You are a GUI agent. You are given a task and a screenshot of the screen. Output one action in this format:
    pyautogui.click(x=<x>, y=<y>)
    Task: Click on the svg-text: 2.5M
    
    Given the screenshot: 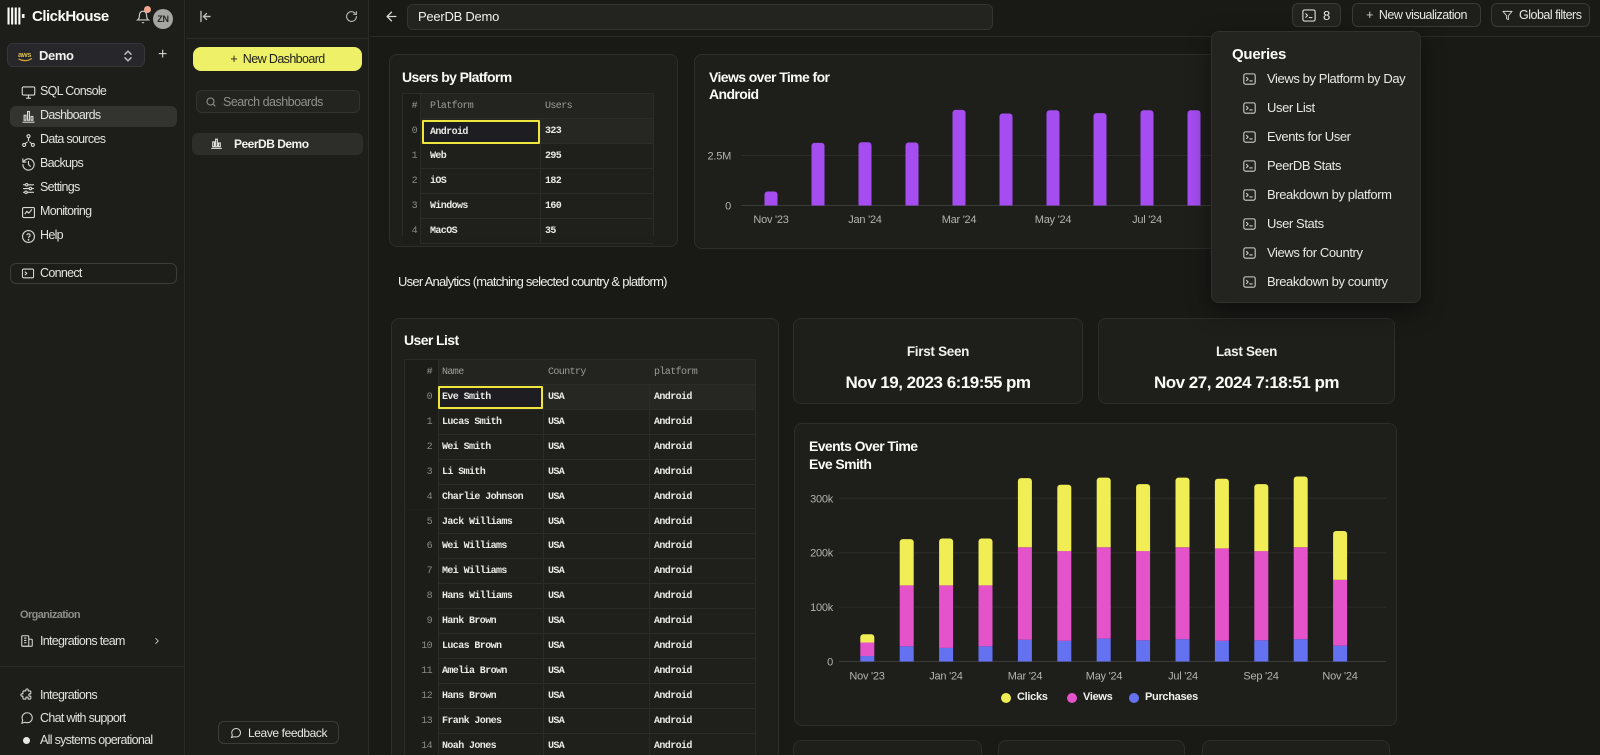 What is the action you would take?
    pyautogui.click(x=720, y=157)
    